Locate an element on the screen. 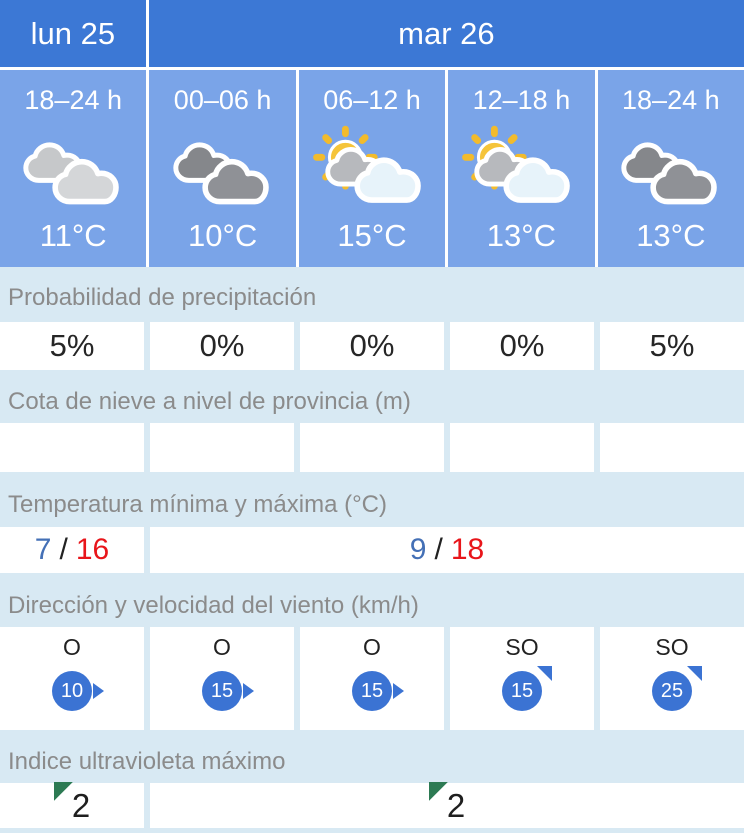 The height and width of the screenshot is (833, 744). temperature-row: 7 / 16 9 / 18 is located at coordinates (372, 550).